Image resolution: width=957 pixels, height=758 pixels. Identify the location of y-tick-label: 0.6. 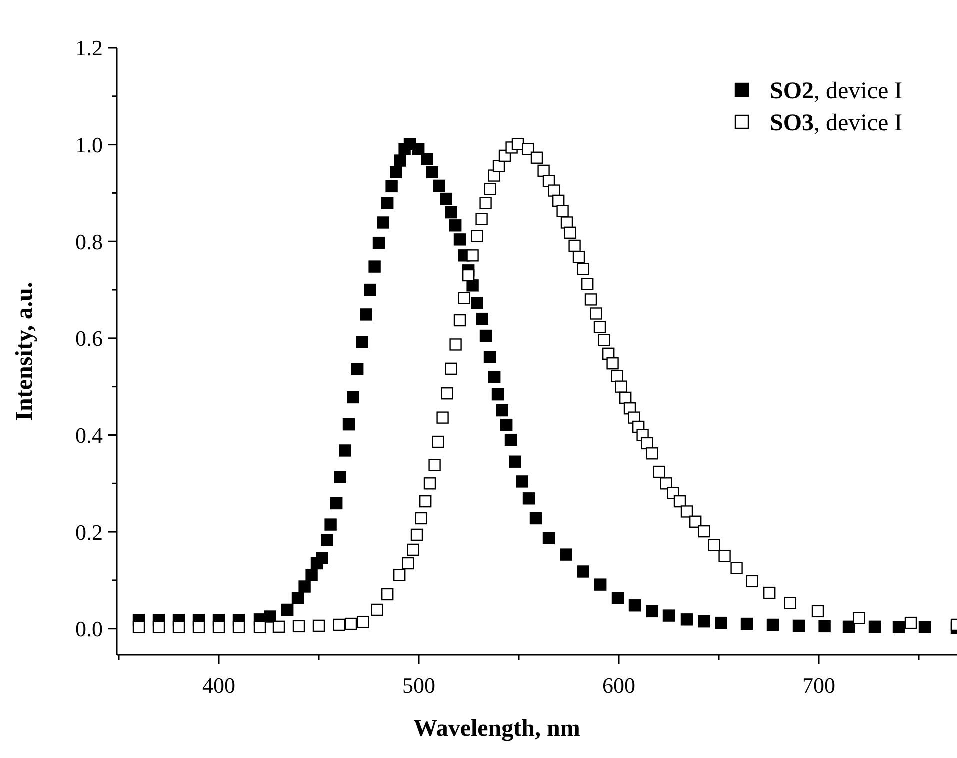
(89, 339).